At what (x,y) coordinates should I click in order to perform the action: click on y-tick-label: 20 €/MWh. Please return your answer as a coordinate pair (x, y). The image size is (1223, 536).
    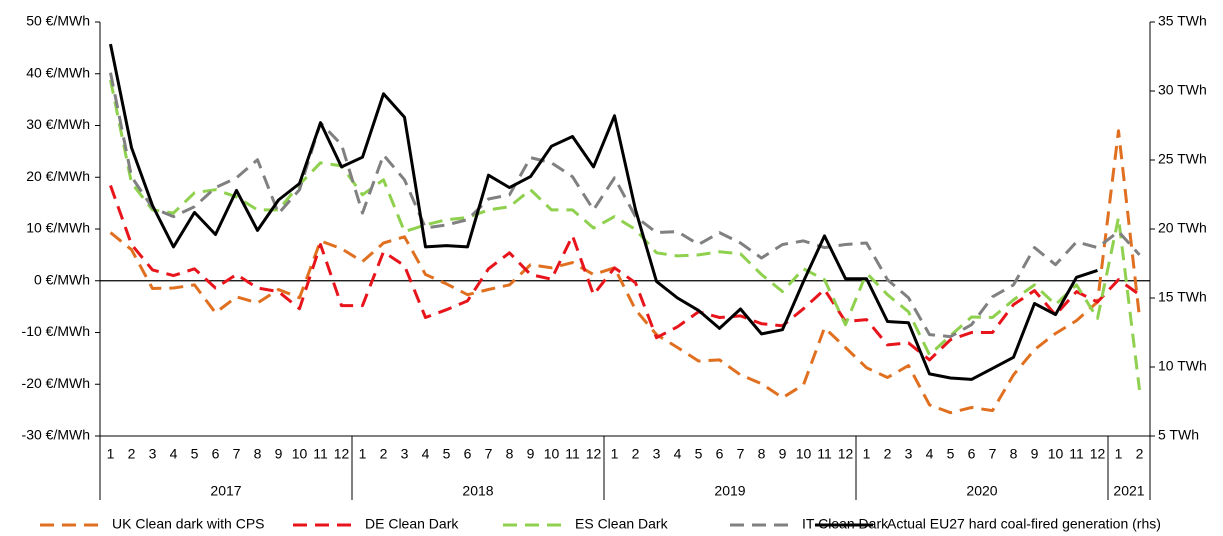
    Looking at the image, I should click on (58, 176).